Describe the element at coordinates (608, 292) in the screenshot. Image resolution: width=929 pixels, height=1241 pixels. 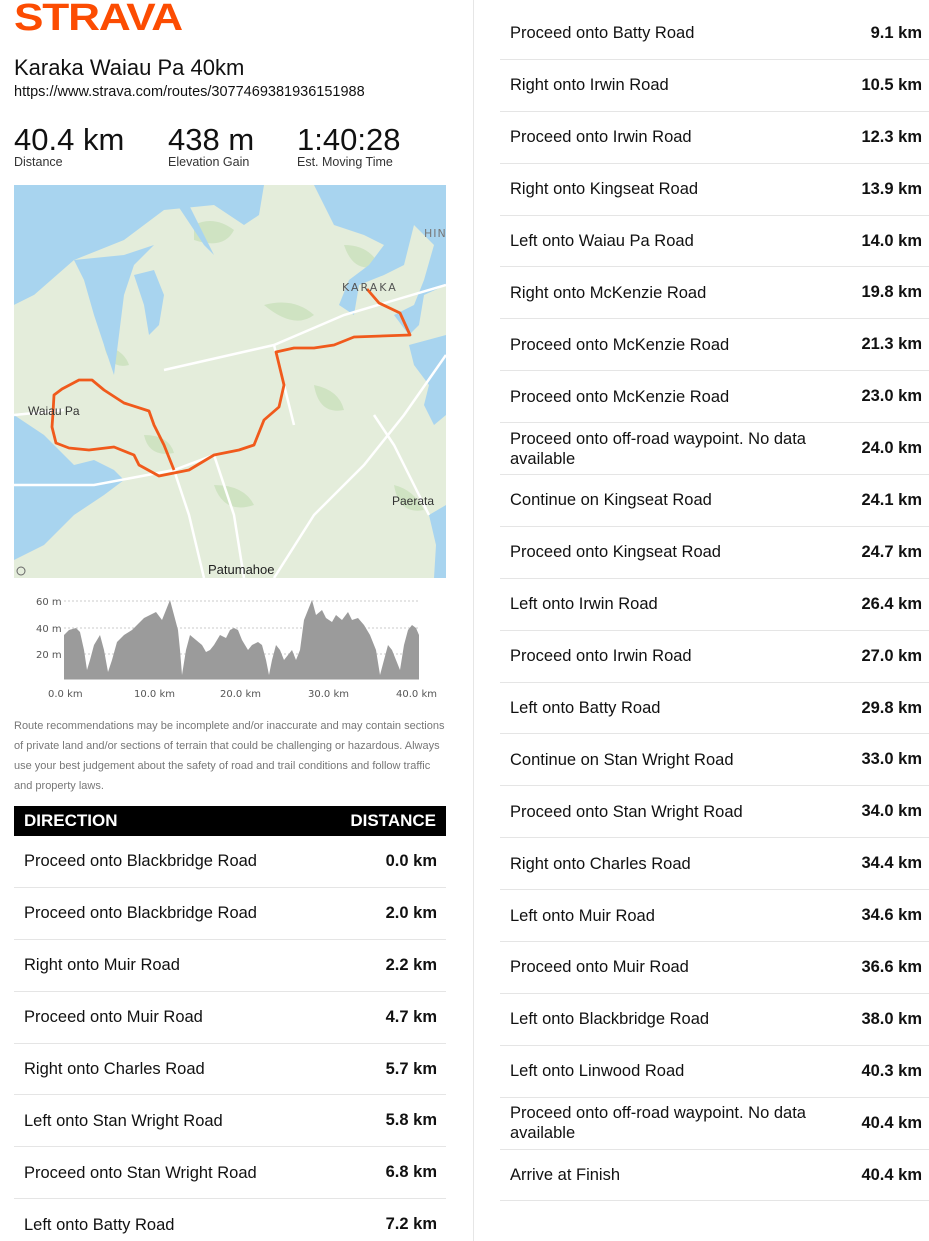
I see `direction-text: Right onto McKenzie Road` at that location.